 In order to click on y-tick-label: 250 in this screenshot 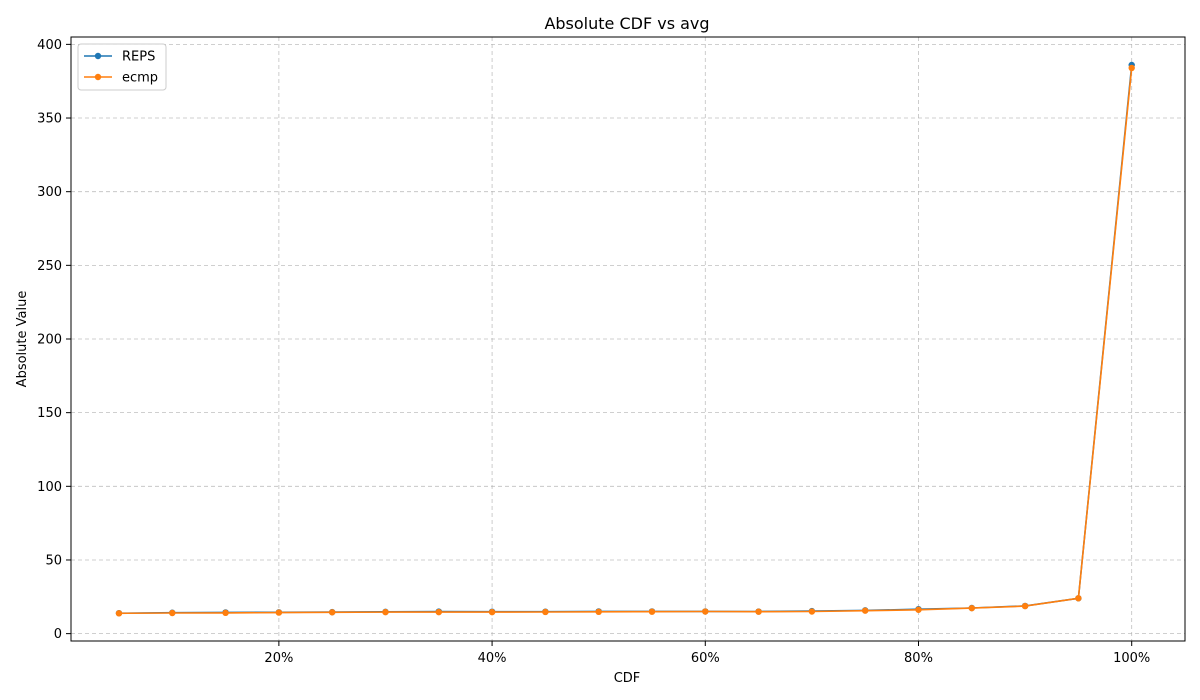, I will do `click(49, 266)`.